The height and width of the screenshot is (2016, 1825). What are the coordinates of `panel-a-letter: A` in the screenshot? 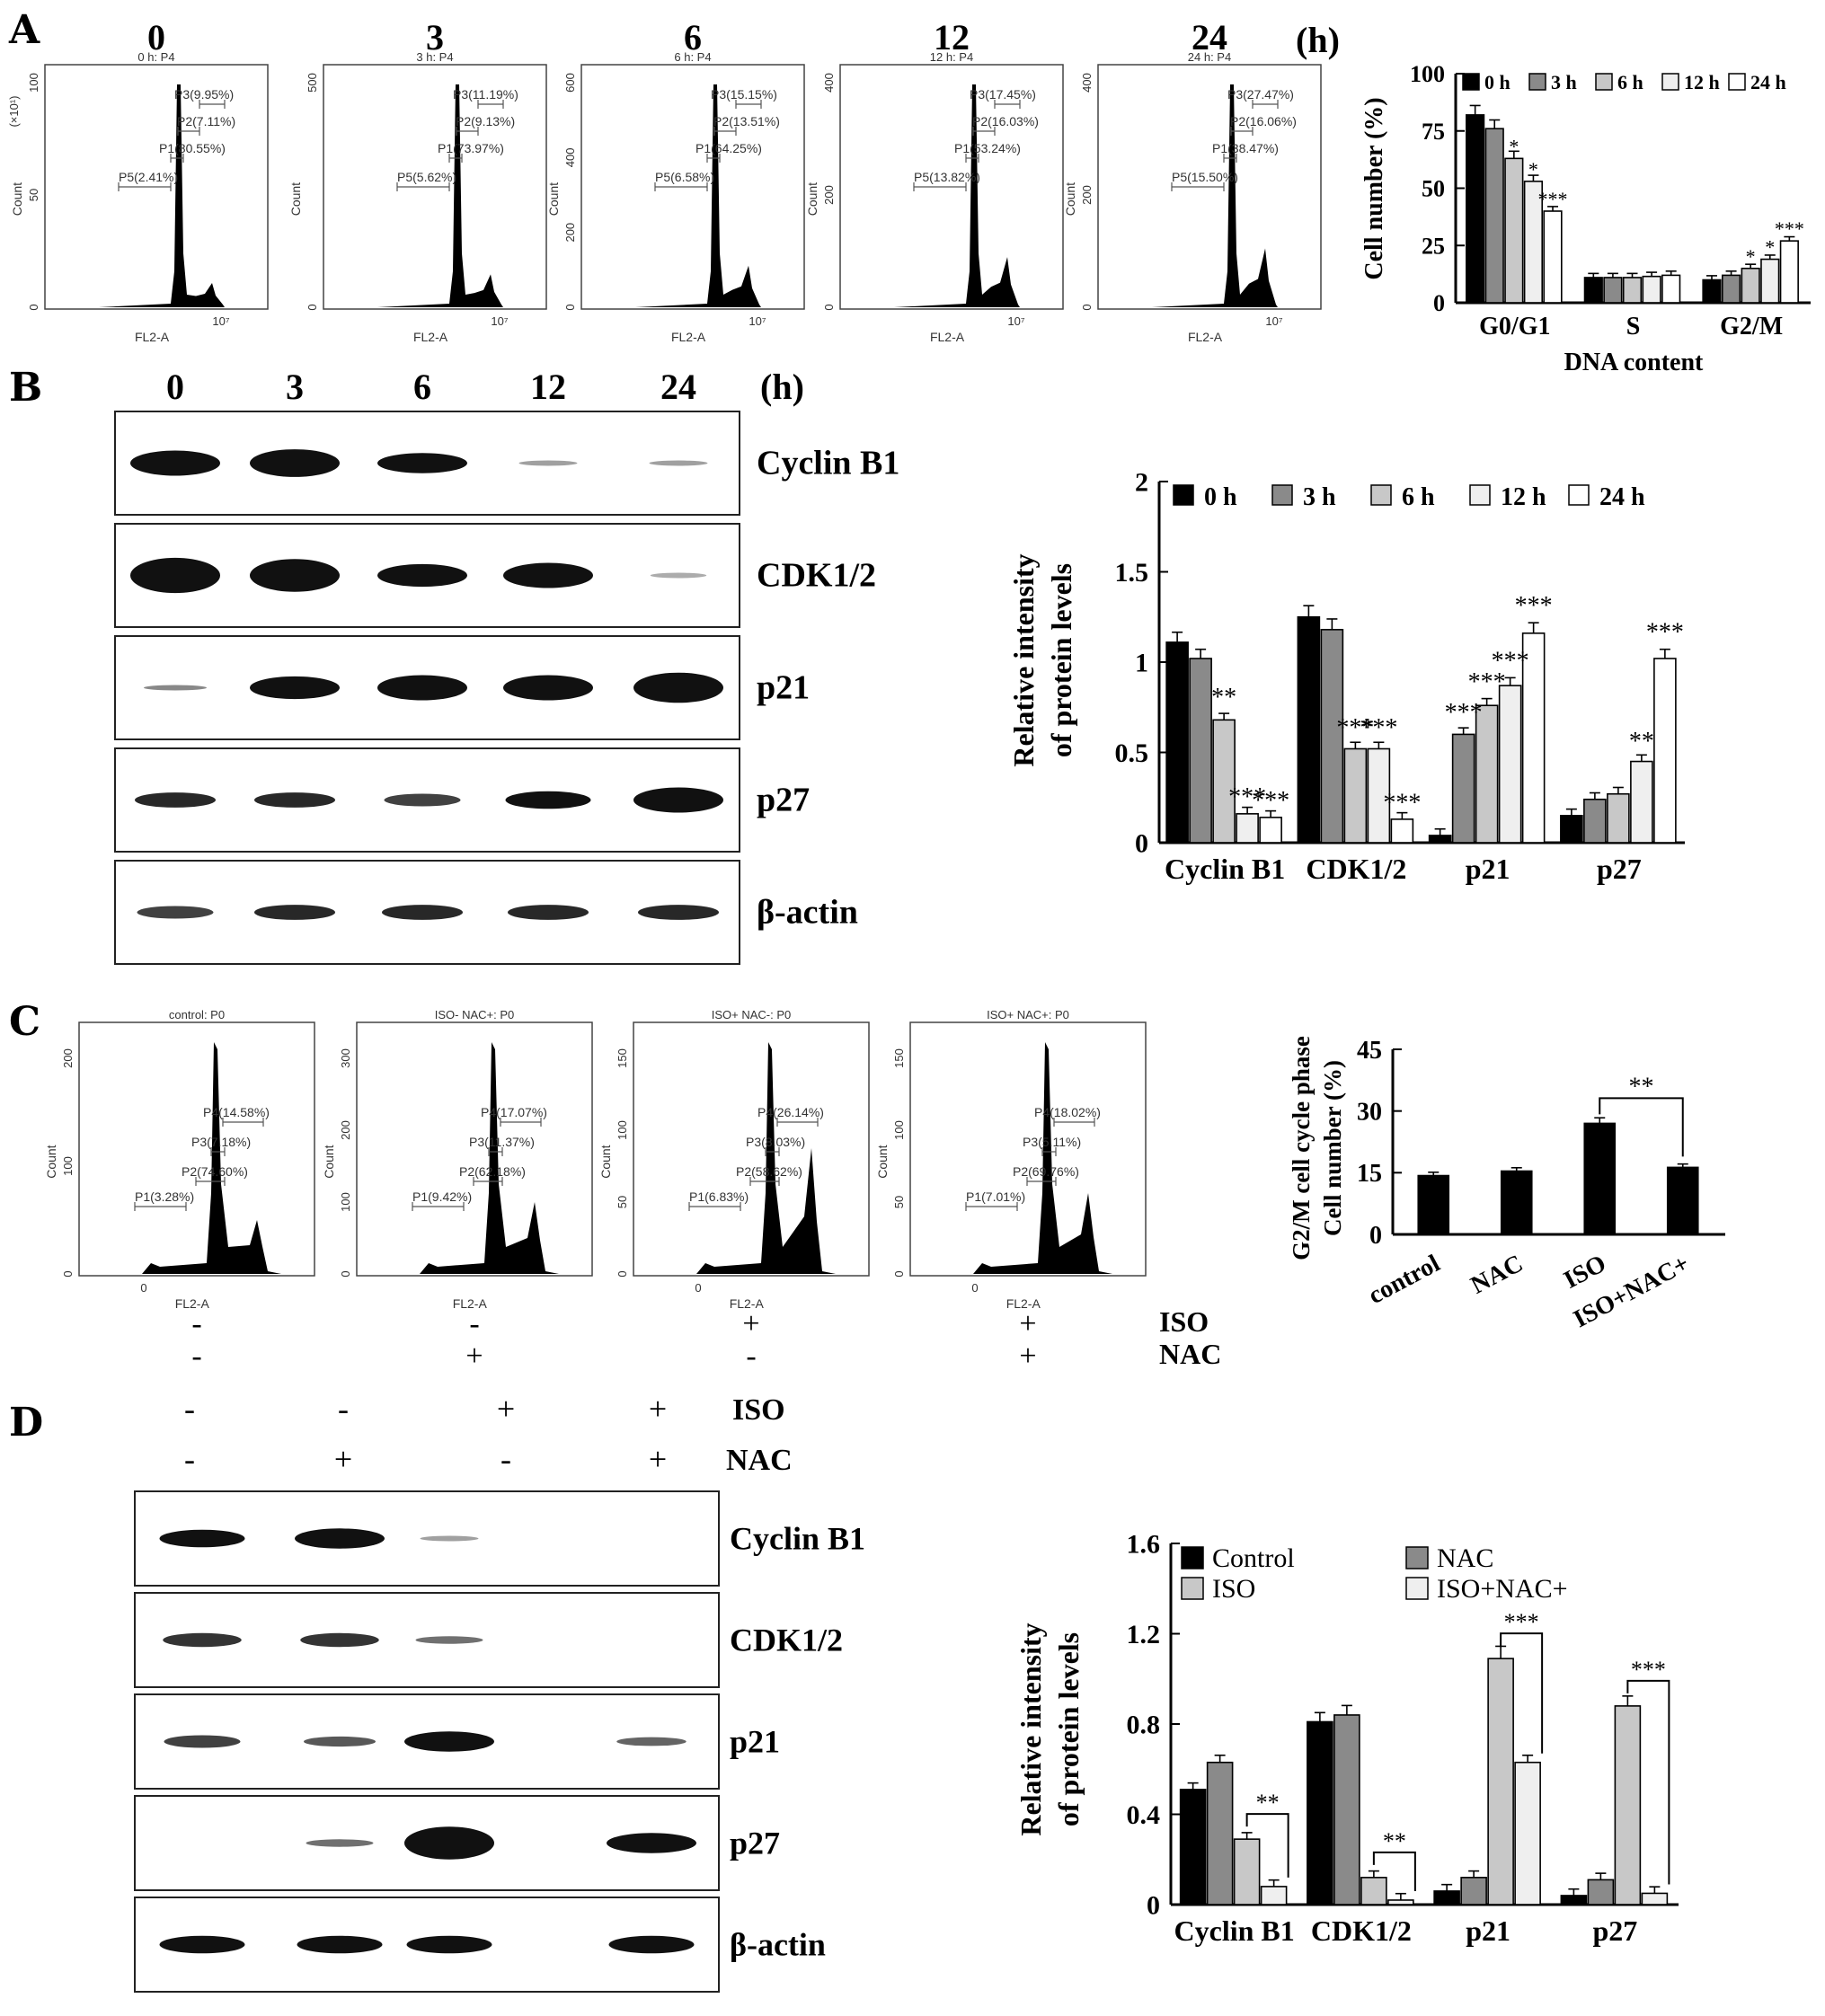 It's located at (24, 30).